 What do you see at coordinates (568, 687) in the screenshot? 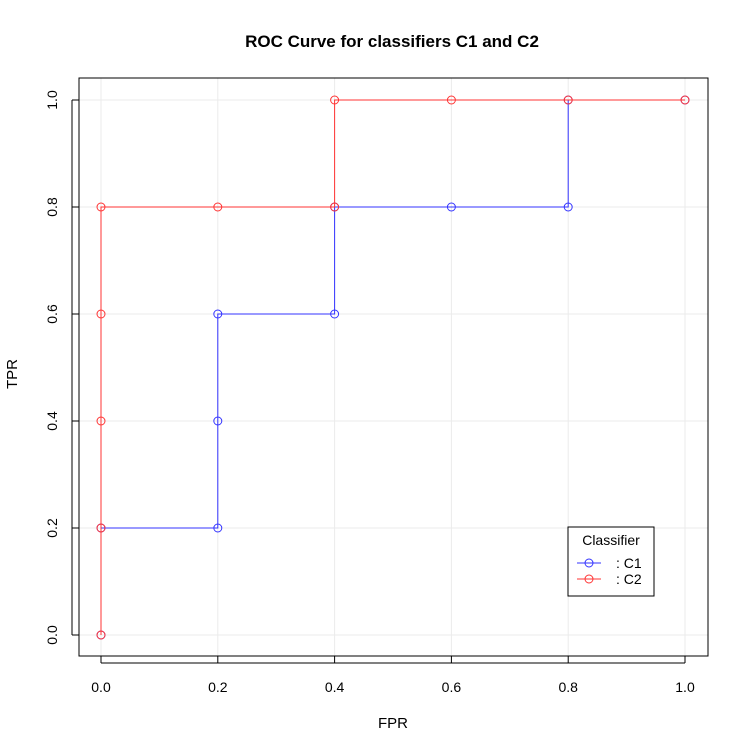
I see `x-tick-label: 0.8` at bounding box center [568, 687].